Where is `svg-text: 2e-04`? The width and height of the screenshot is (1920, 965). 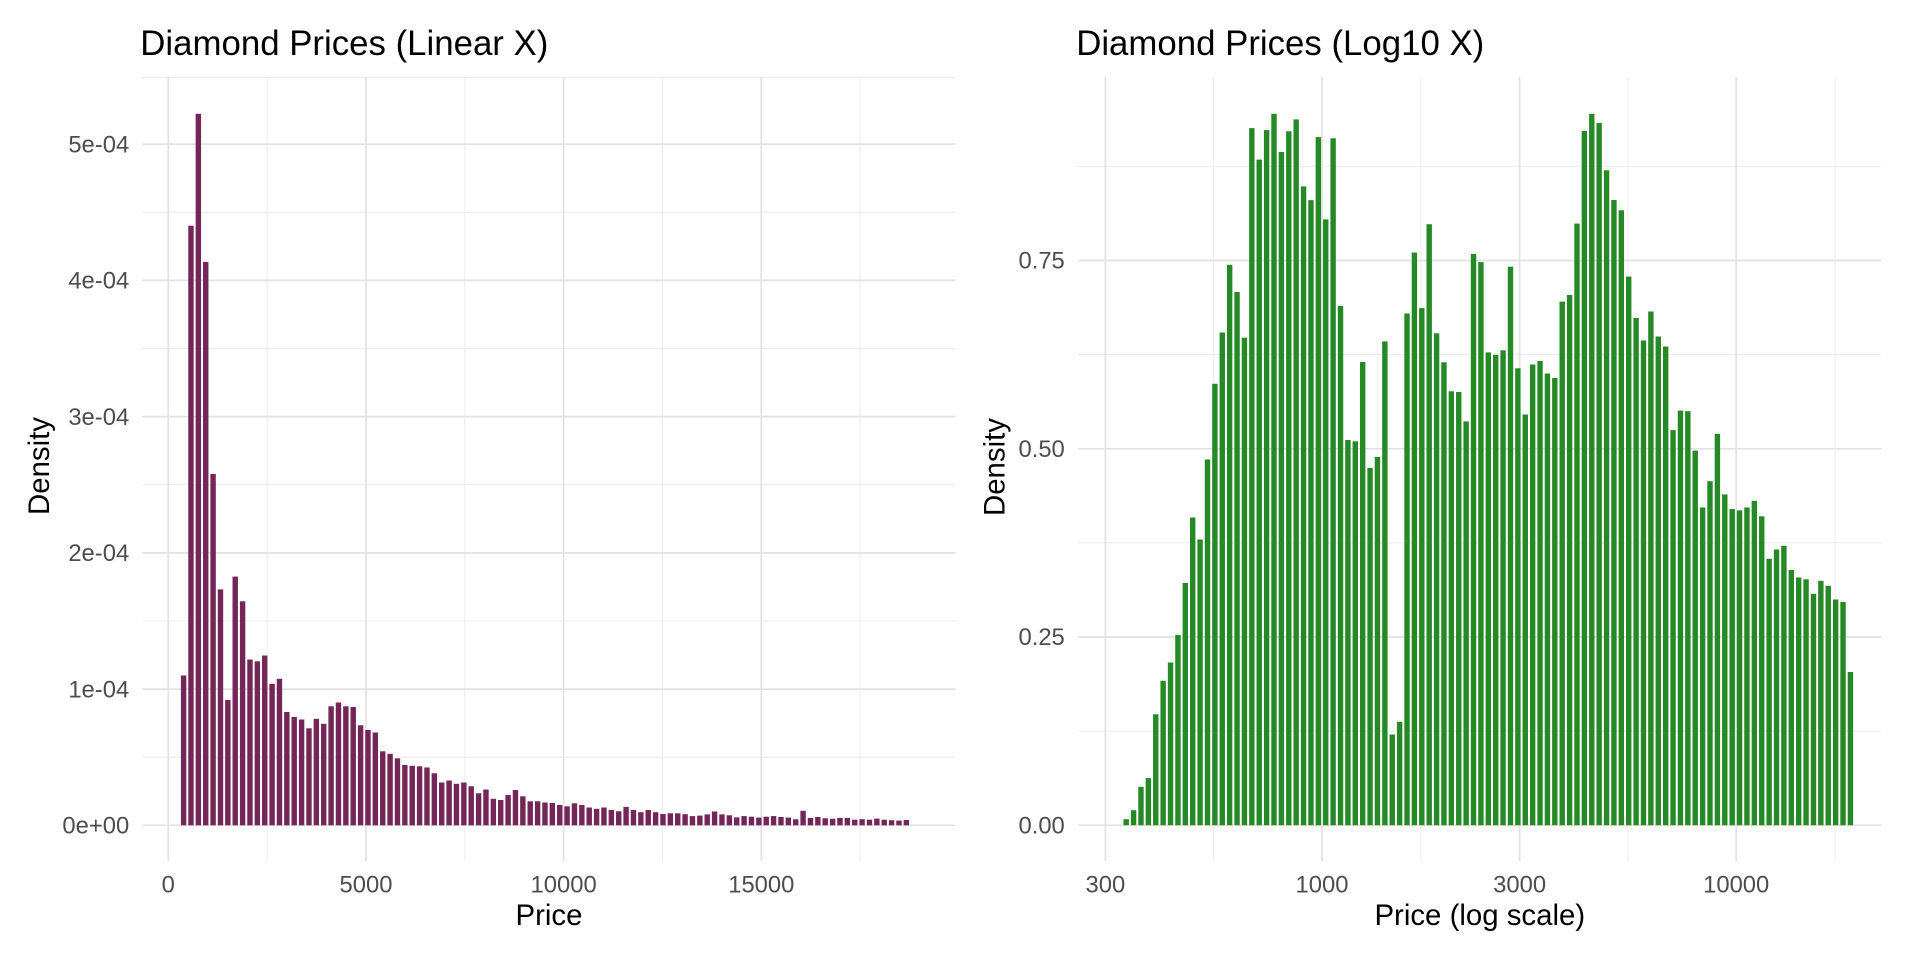 svg-text: 2e-04 is located at coordinates (98, 553).